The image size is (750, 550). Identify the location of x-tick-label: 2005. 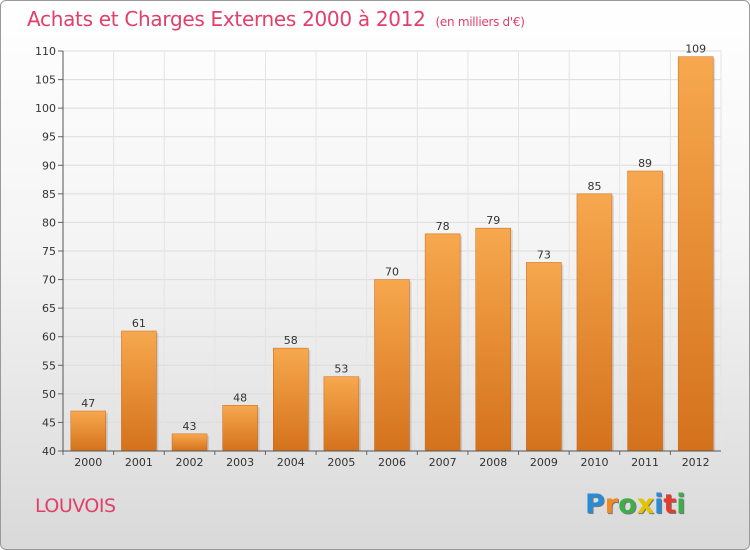
(341, 462).